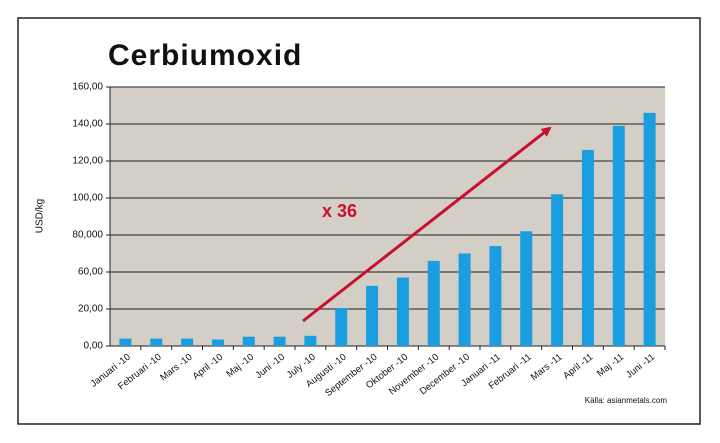 This screenshot has height=443, width=720. What do you see at coordinates (90, 272) in the screenshot?
I see `y-tick-label: 60,00` at bounding box center [90, 272].